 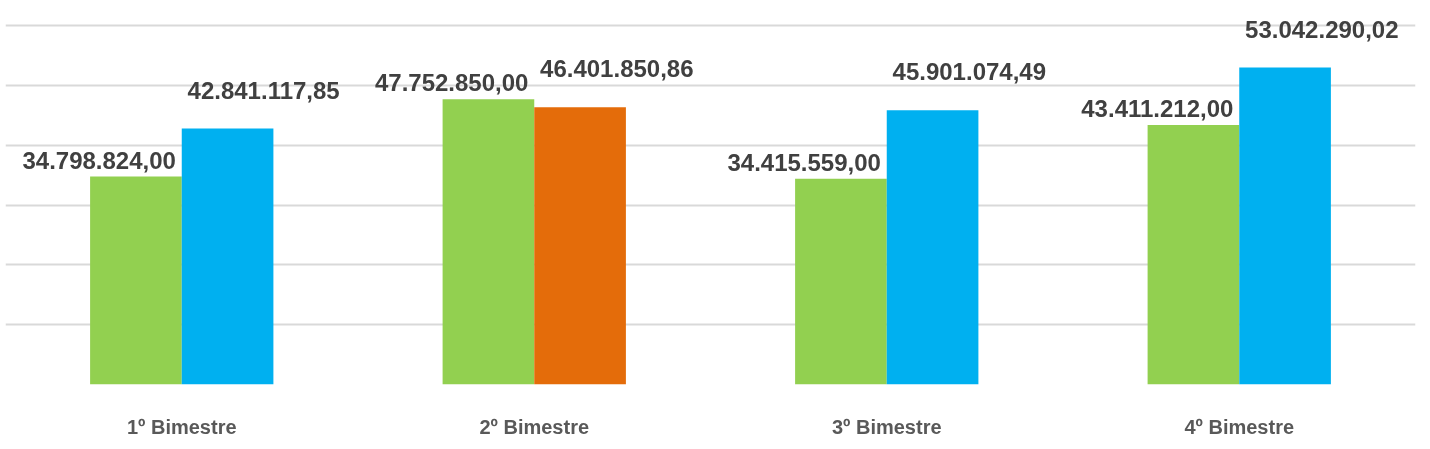 I want to click on x-tick-label: 3º Bimestre, so click(x=886, y=426).